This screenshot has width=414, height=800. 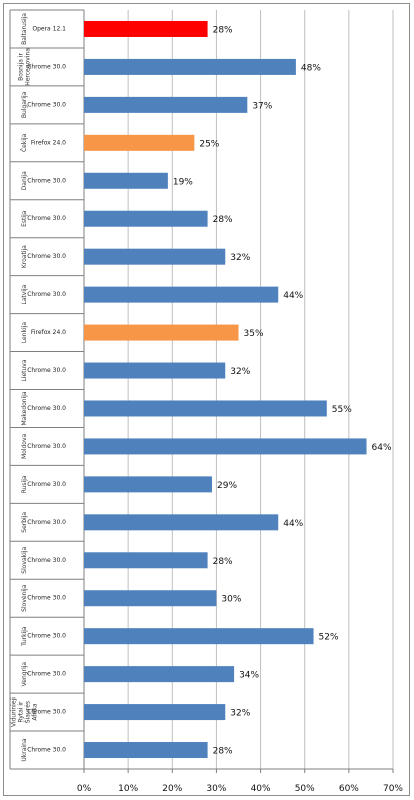 I want to click on x-tick-label: 70%, so click(x=393, y=789).